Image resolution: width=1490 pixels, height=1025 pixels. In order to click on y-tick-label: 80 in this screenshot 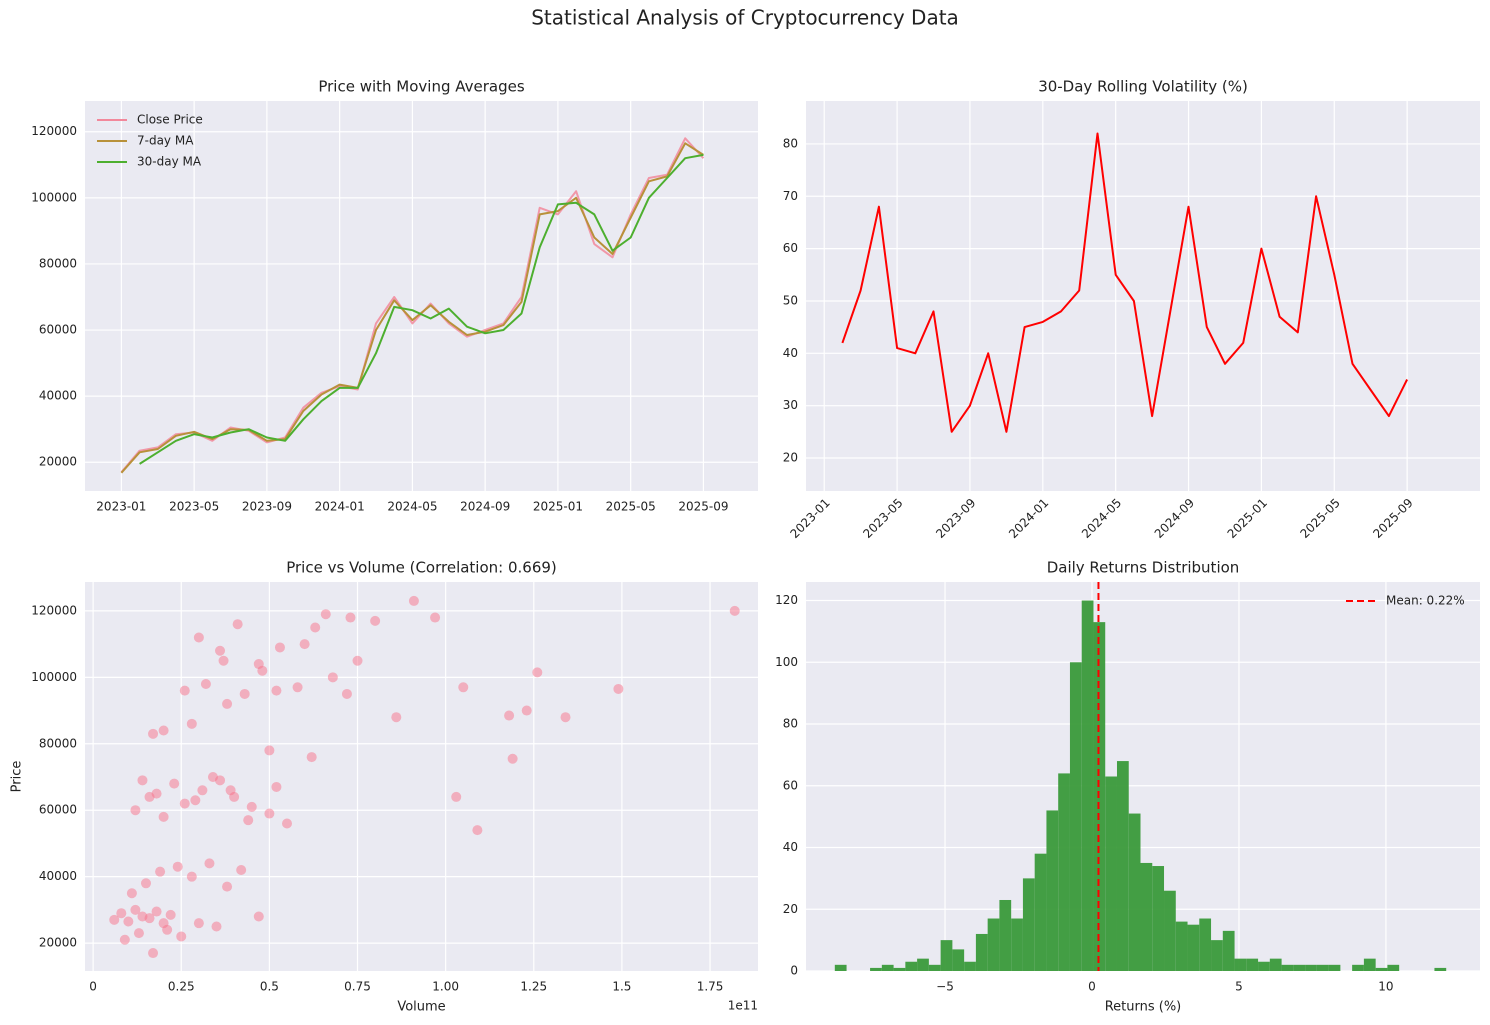, I will do `click(790, 143)`.